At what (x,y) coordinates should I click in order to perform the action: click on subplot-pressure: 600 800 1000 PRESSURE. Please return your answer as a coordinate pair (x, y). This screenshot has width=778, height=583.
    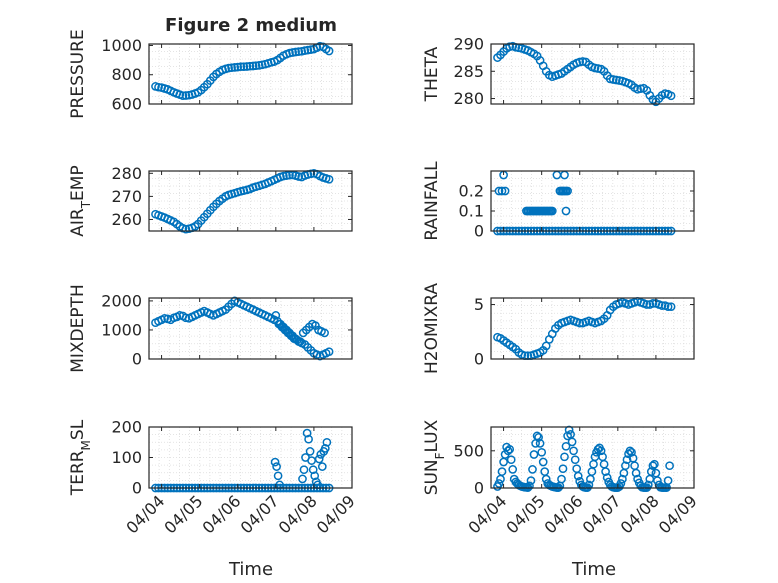
    Looking at the image, I should click on (210, 74).